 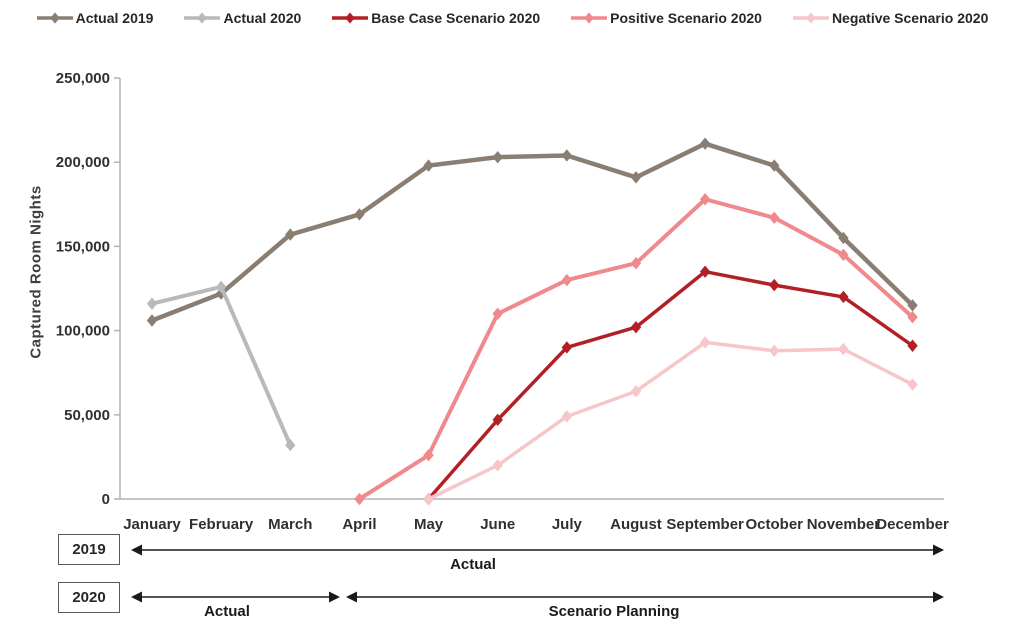 What do you see at coordinates (473, 564) in the screenshot?
I see `timeline-2019-actual-label: Actual` at bounding box center [473, 564].